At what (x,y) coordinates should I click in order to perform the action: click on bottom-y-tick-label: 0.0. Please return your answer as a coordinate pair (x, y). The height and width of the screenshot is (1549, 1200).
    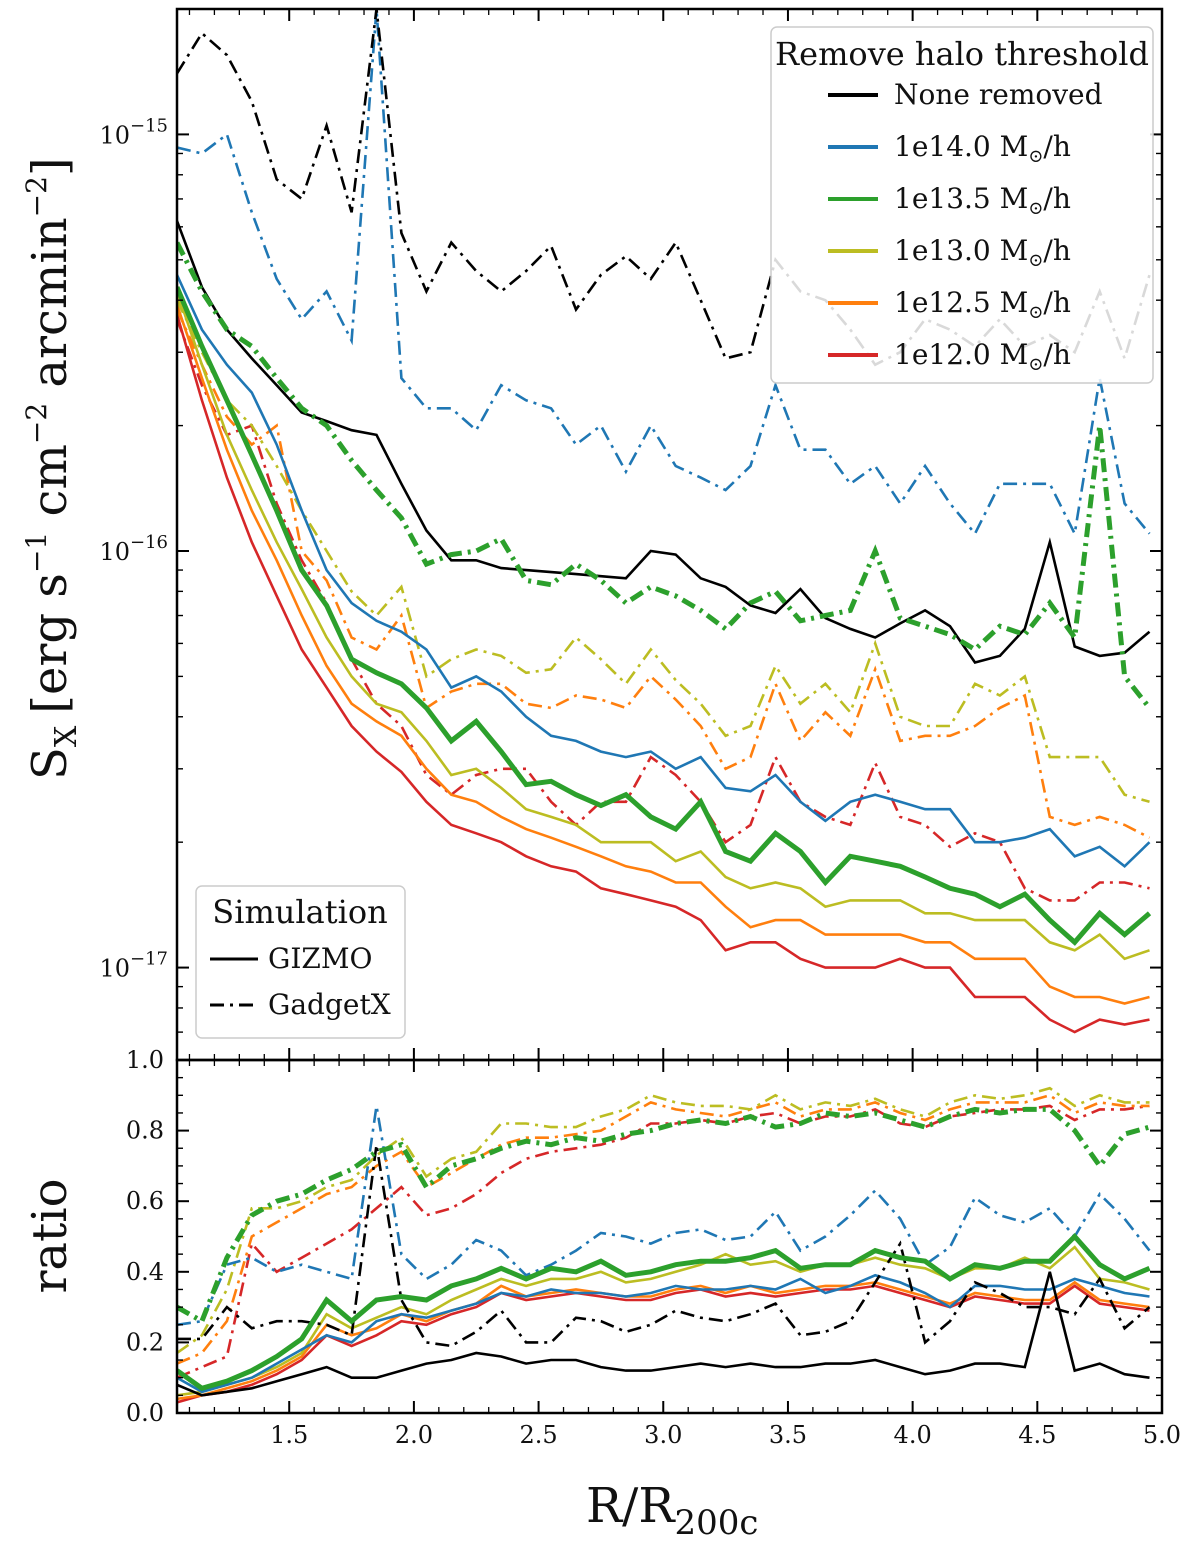
    Looking at the image, I should click on (145, 1413).